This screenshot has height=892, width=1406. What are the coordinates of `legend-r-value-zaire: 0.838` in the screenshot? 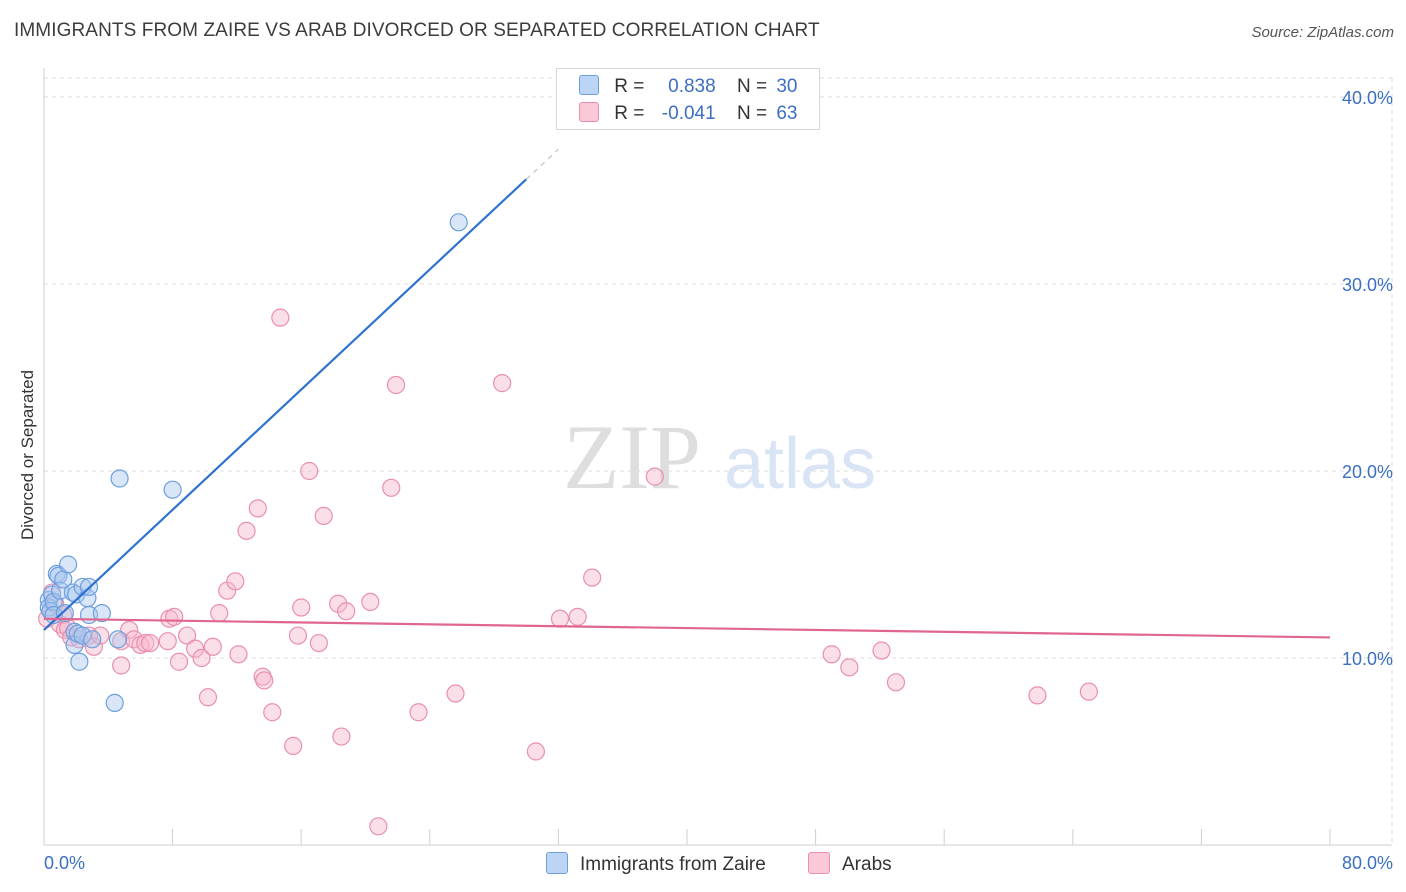 It's located at (692, 86).